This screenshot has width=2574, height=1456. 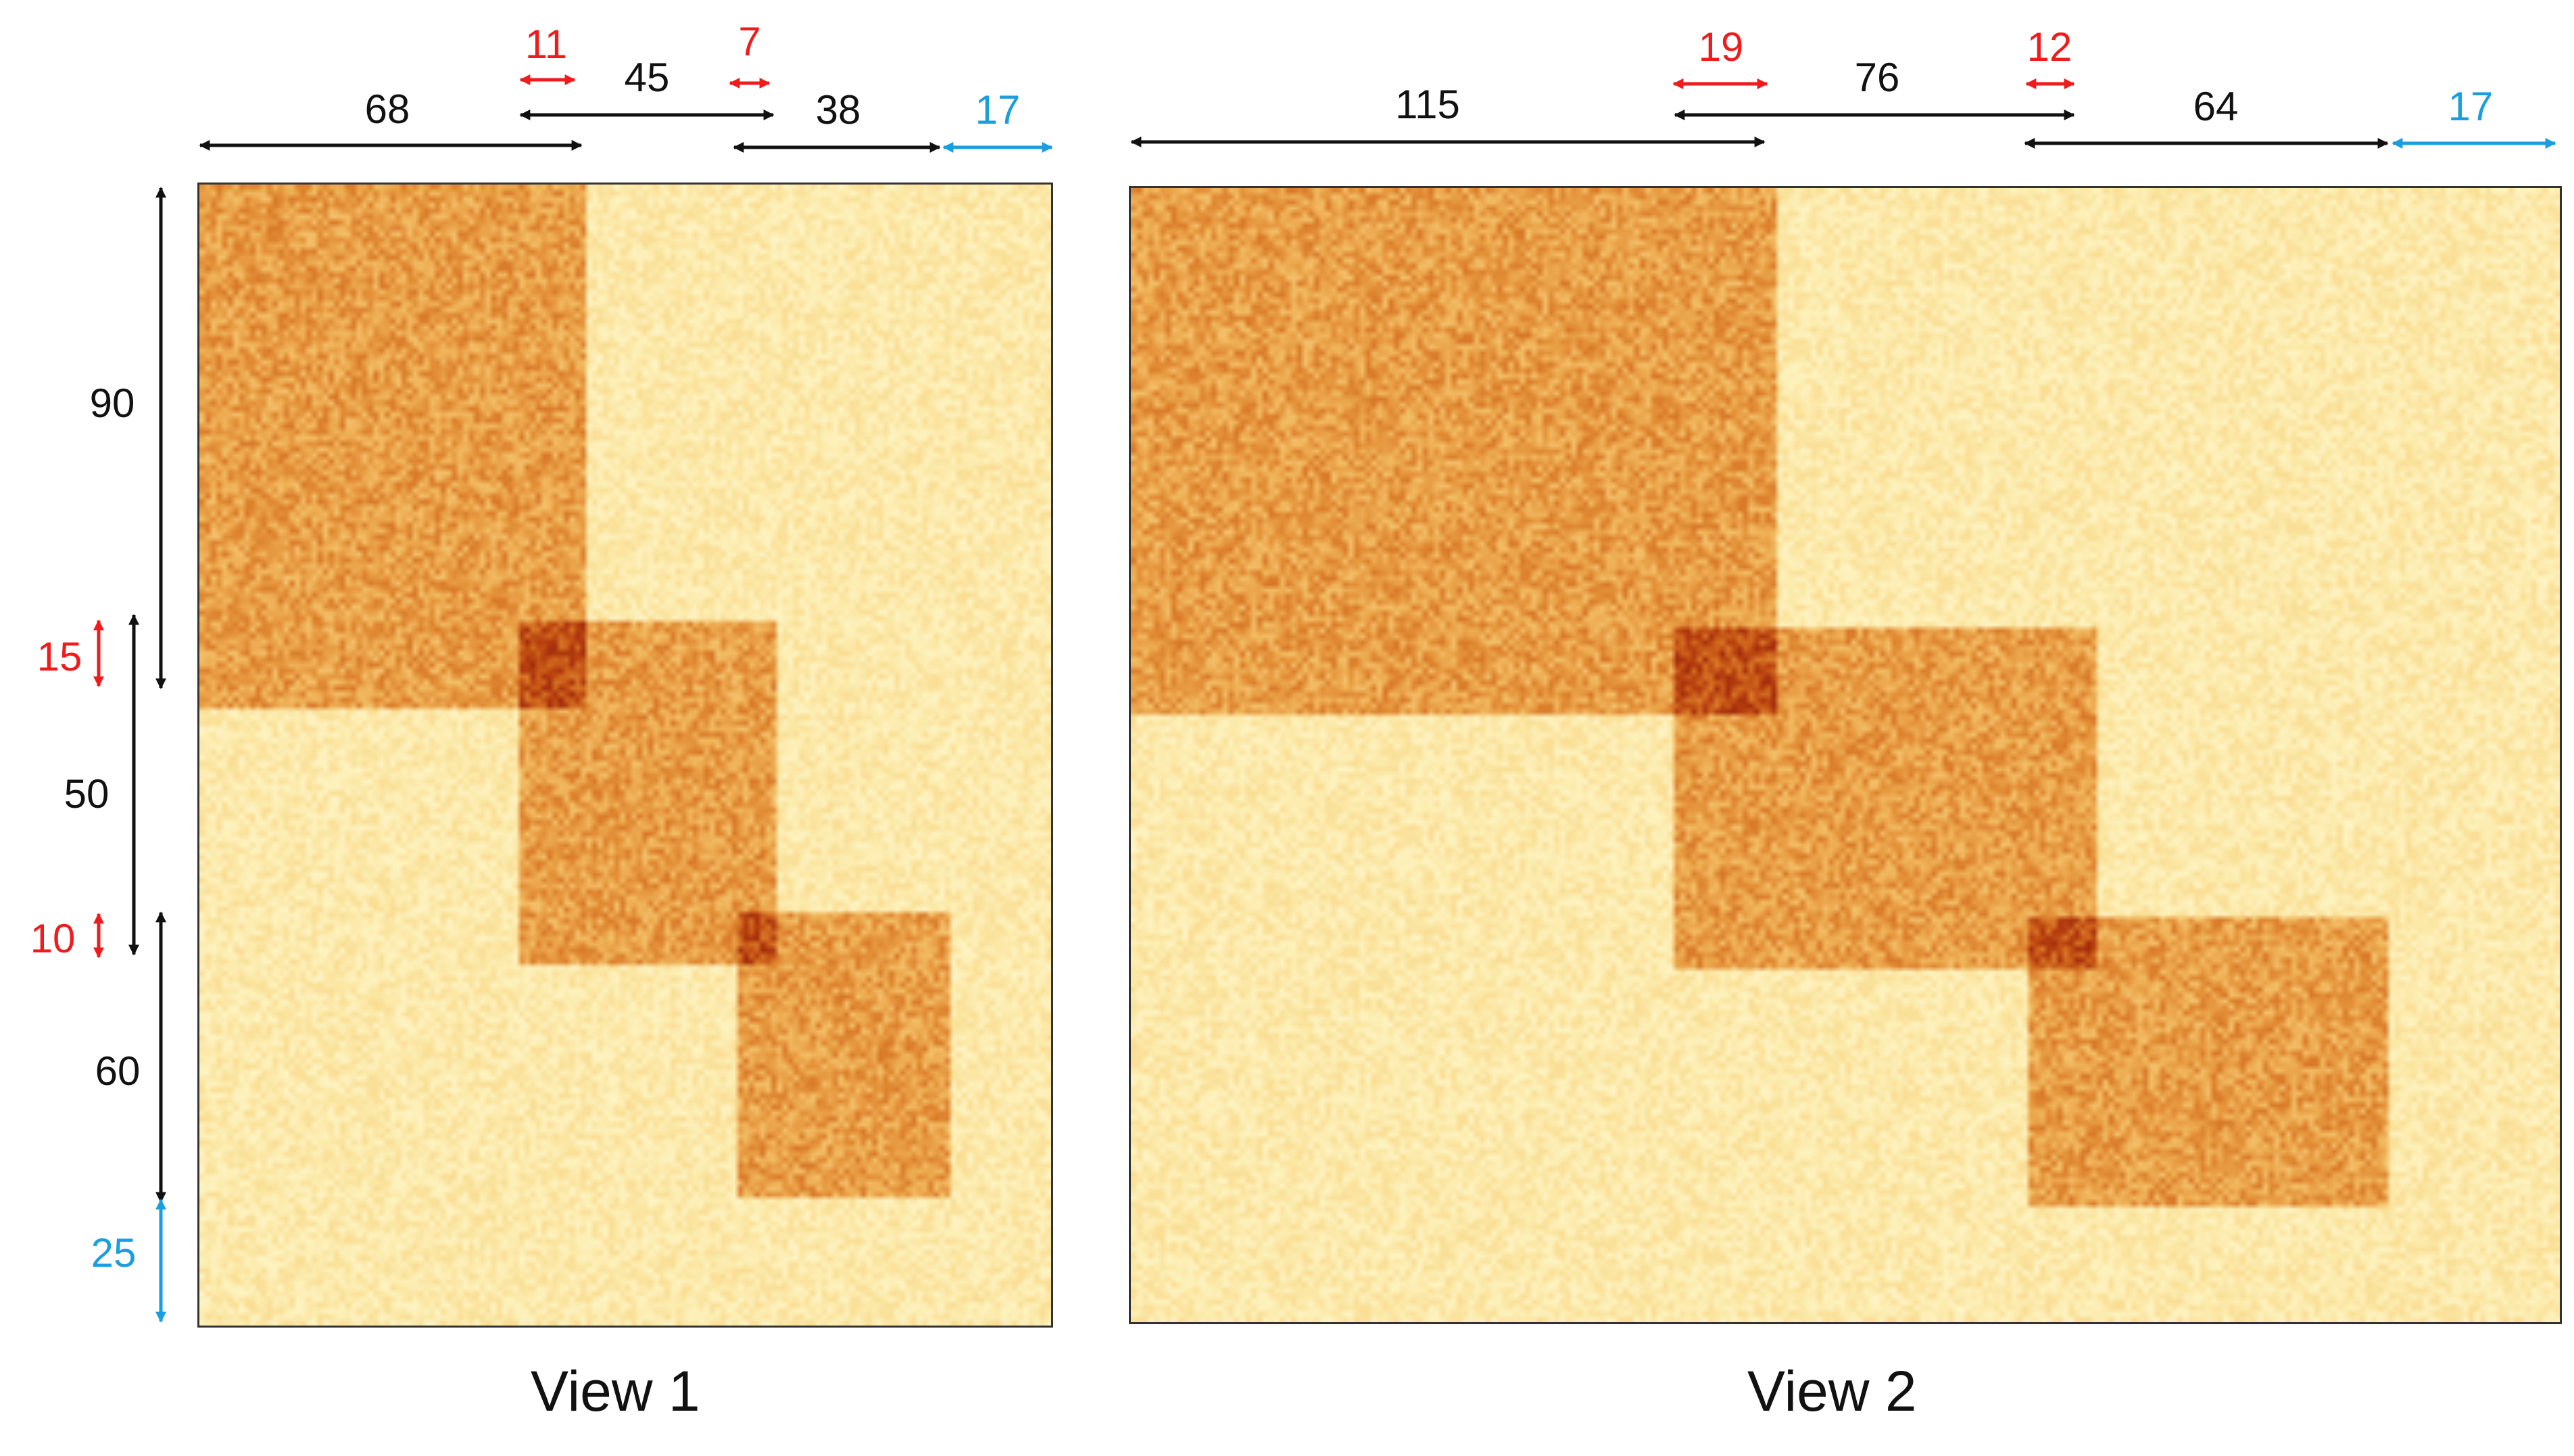 I want to click on v1-row-label-b: 50, so click(x=87, y=794).